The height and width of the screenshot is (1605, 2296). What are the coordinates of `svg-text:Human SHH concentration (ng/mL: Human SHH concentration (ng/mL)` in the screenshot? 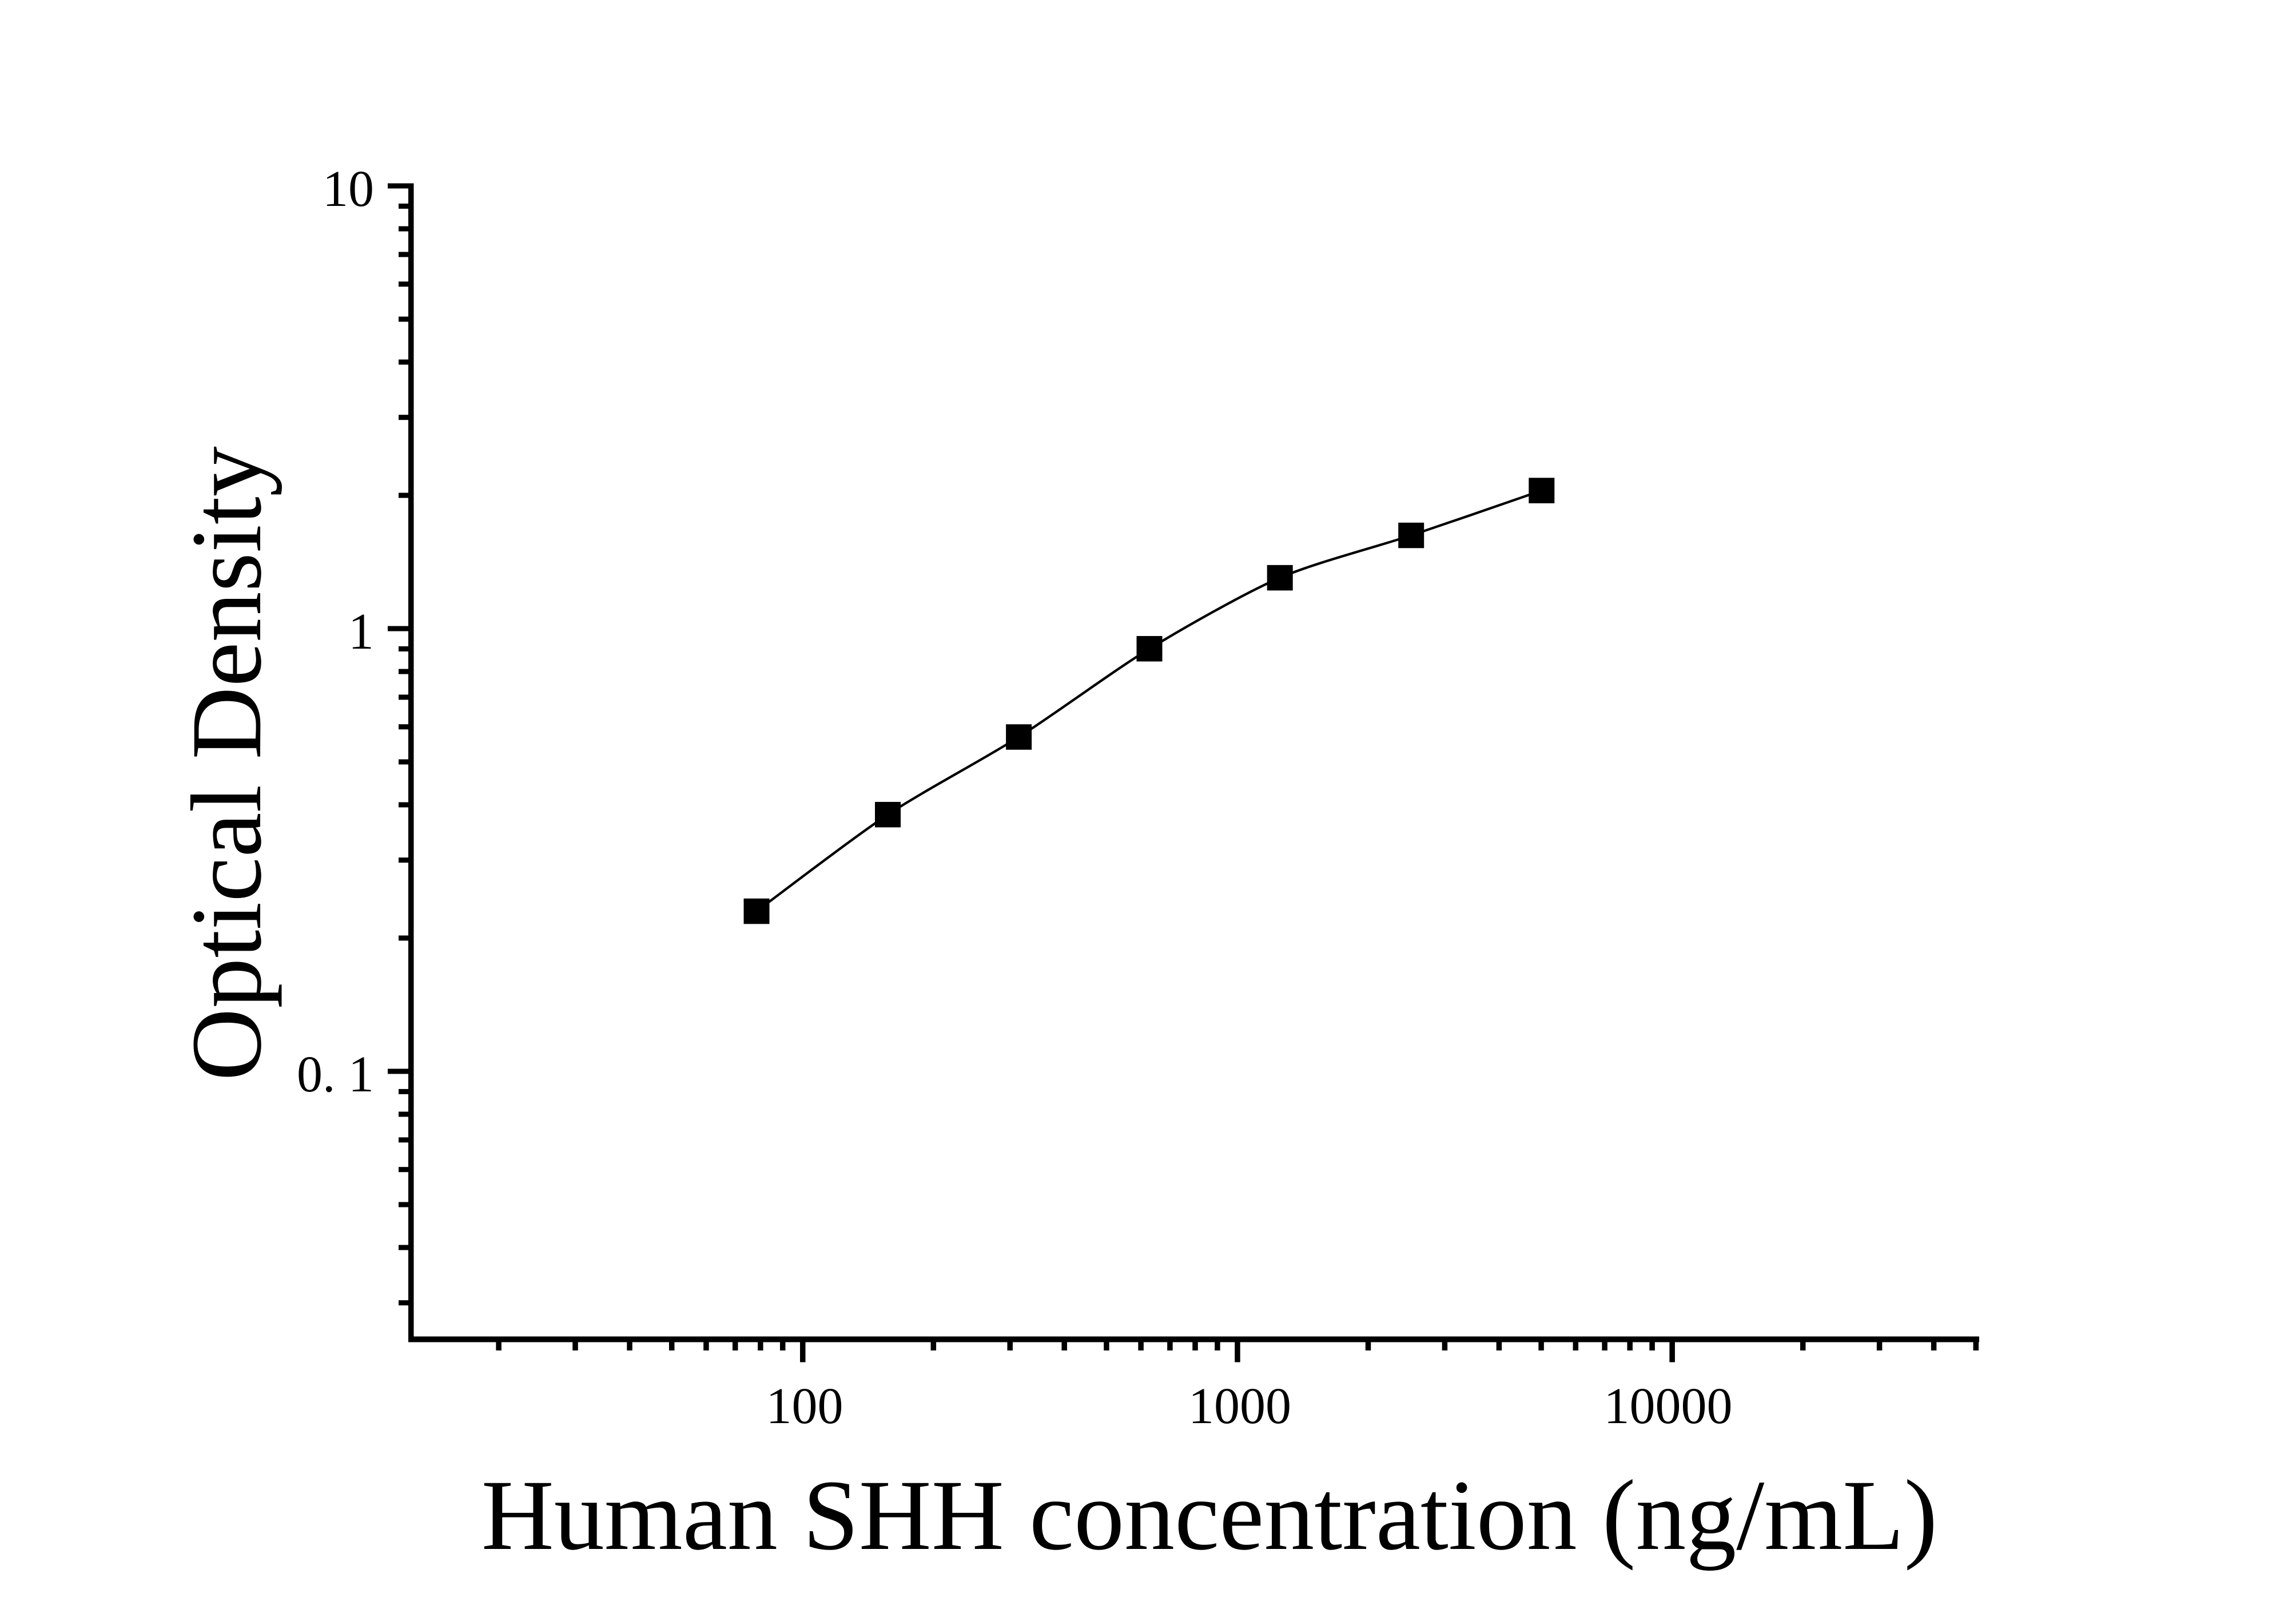 It's located at (1210, 1515).